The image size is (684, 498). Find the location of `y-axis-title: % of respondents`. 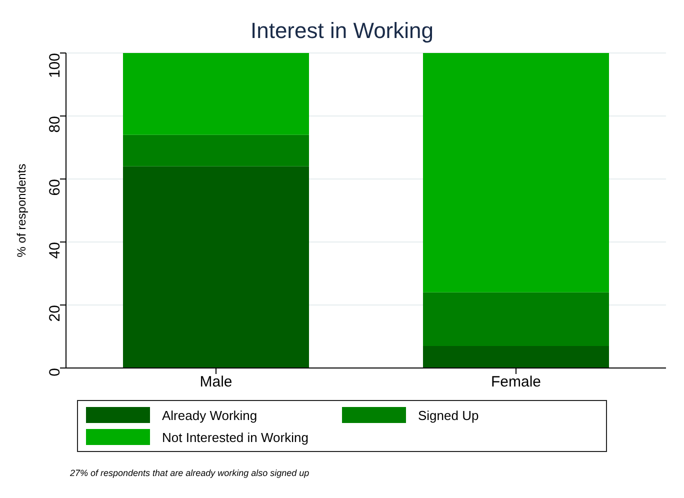

y-axis-title: % of respondents is located at coordinates (21, 211).